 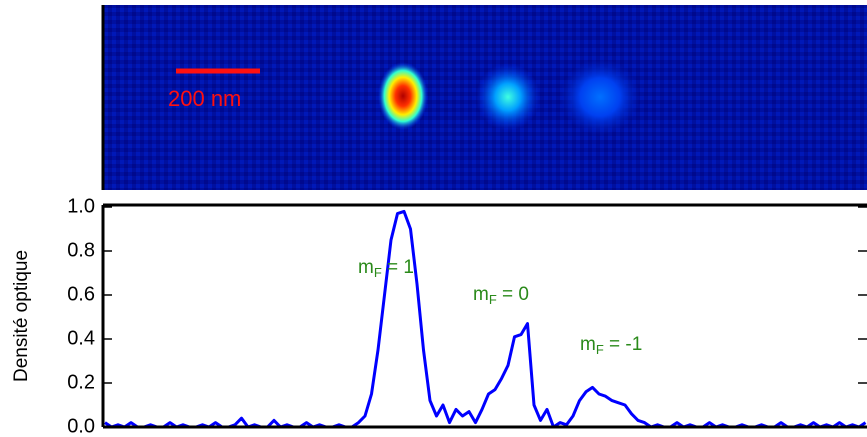 I want to click on annotation-rest: = -1, so click(x=623, y=344).